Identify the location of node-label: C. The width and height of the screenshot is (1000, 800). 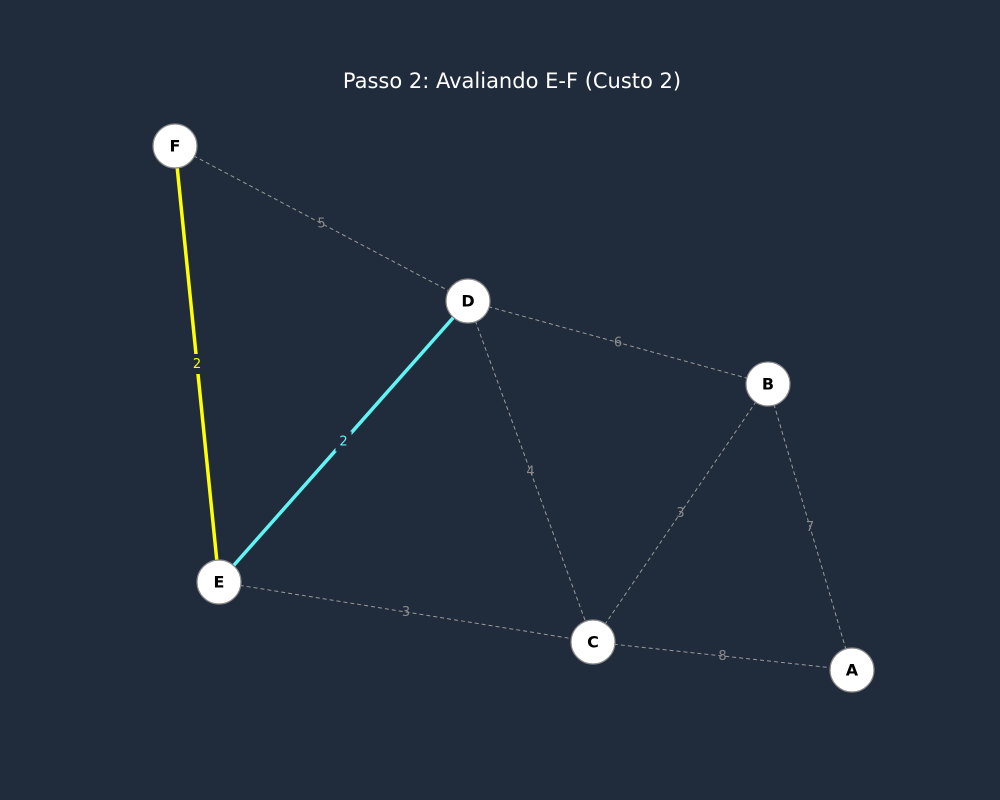
(593, 642).